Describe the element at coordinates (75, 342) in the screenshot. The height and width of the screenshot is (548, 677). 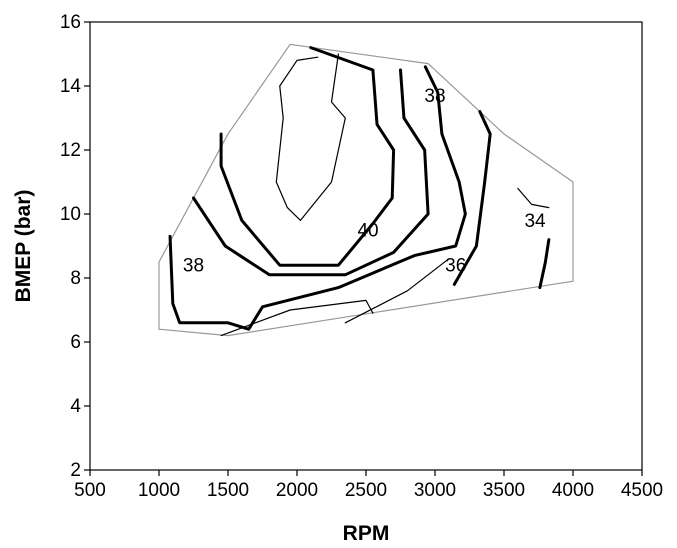
I see `y-tick-label: 6` at that location.